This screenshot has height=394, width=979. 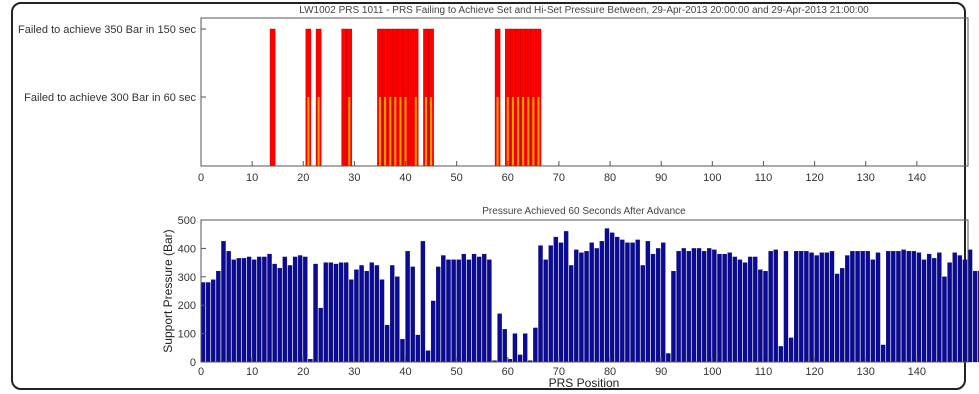 What do you see at coordinates (814, 178) in the screenshot?
I see `fault-xtick-label-12: 120` at bounding box center [814, 178].